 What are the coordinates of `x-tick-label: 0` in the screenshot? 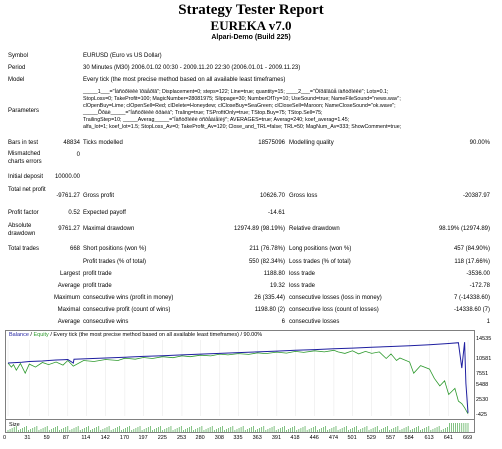 It's located at (5, 438).